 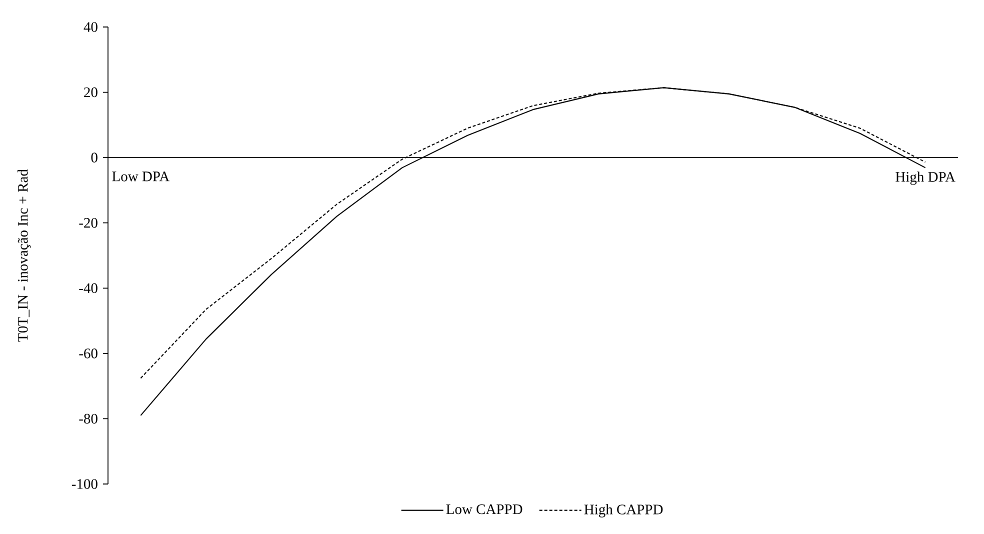 I want to click on y-tick-label: -20, so click(x=88, y=223).